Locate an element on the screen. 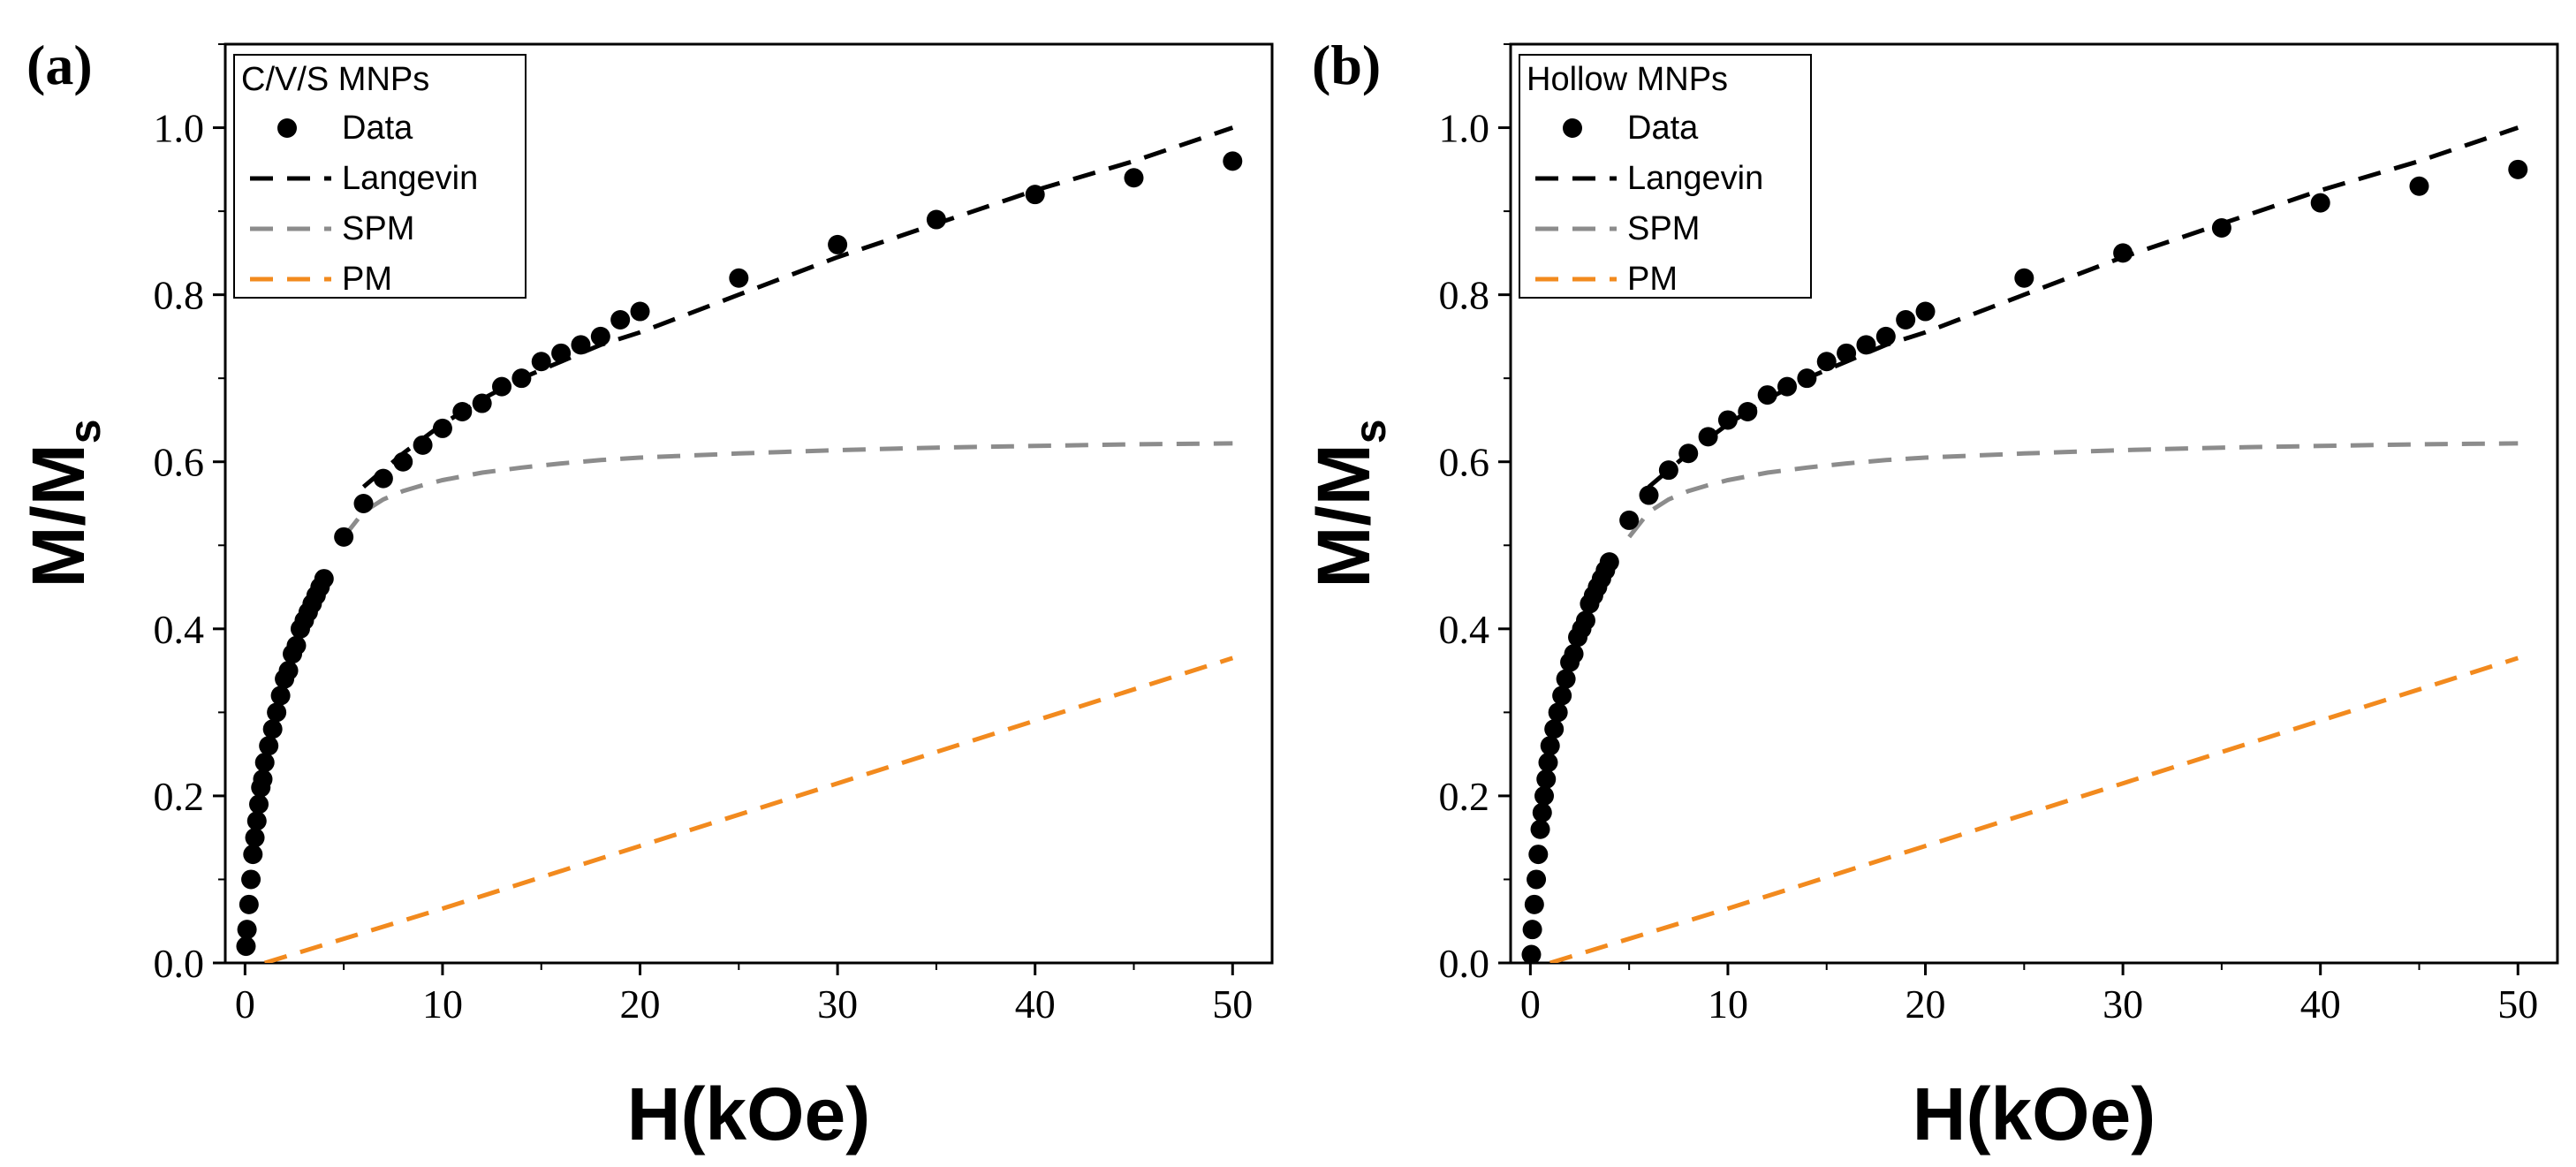  legend-box is located at coordinates (1665, 176).